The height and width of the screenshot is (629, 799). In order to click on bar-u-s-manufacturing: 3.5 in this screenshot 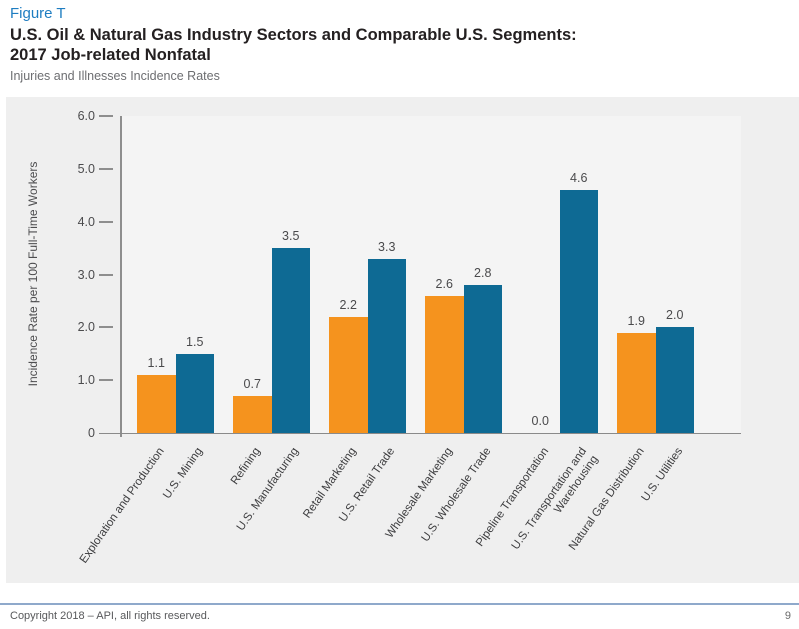, I will do `click(290, 331)`.